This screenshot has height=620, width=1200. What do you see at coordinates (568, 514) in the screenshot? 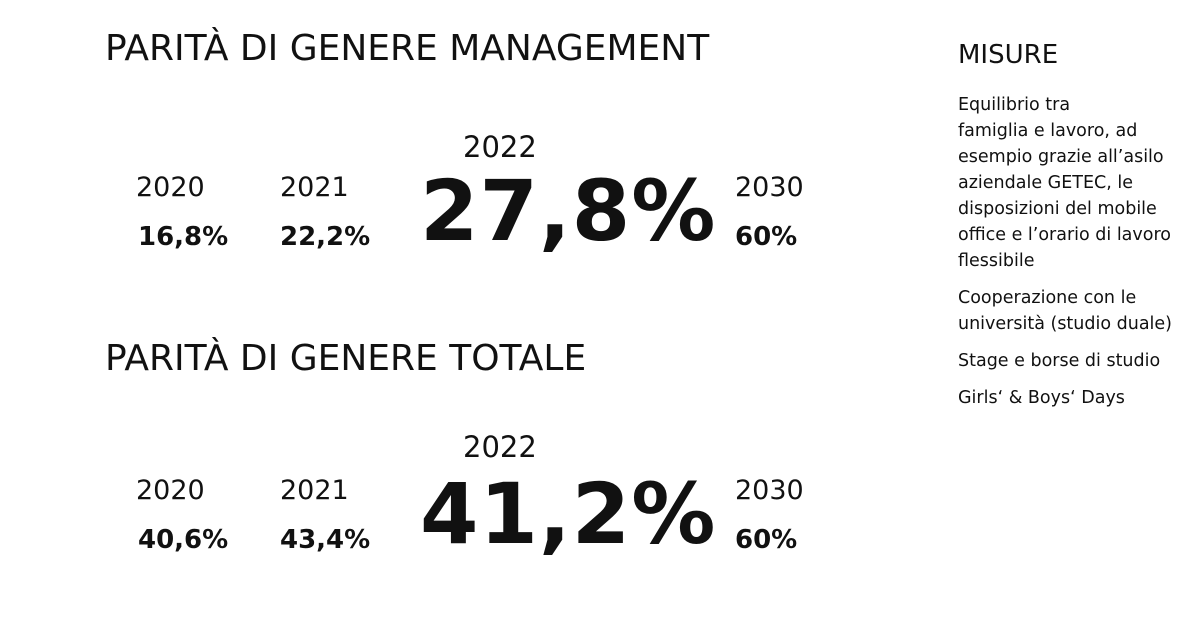
I see `totale-value-2022: 41,2%` at bounding box center [568, 514].